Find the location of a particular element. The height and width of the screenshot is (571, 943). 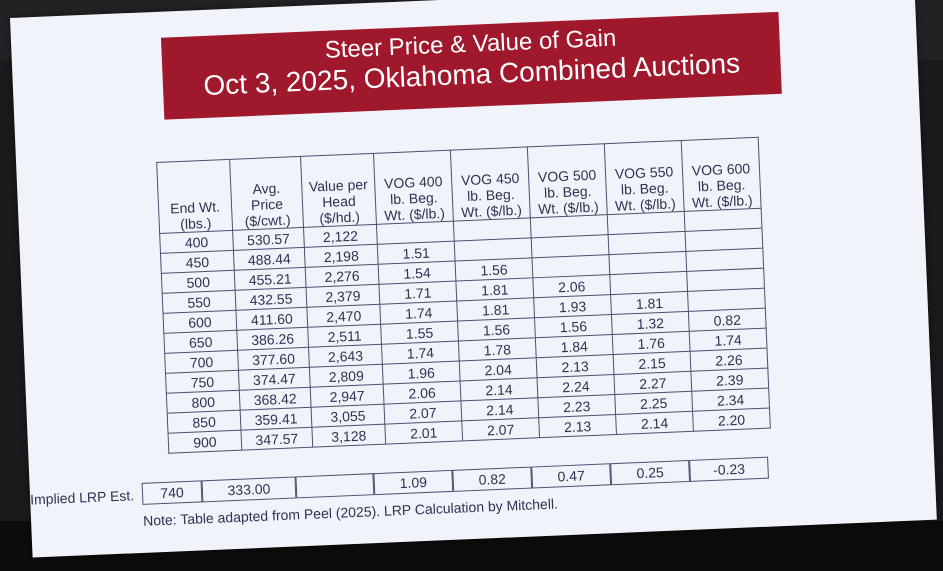

table-cell: 347.57 is located at coordinates (276, 439).